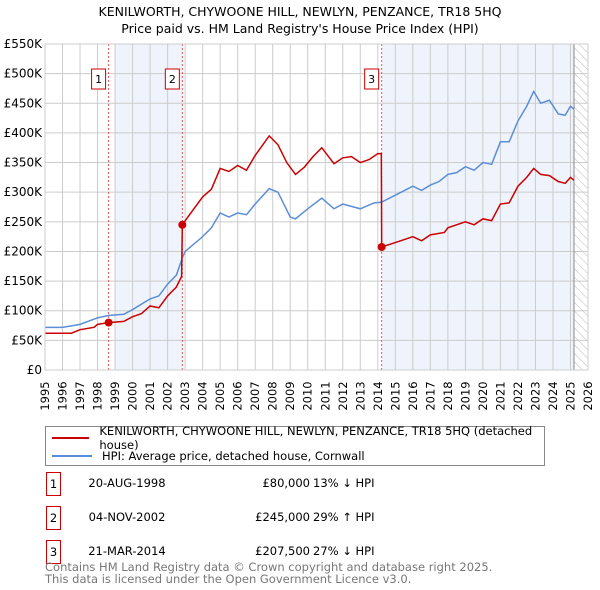 This screenshot has height=590, width=600. I want to click on sale-row: 2 04-NOV-2002 £245,000 29% ↑ HPI, so click(245, 518).